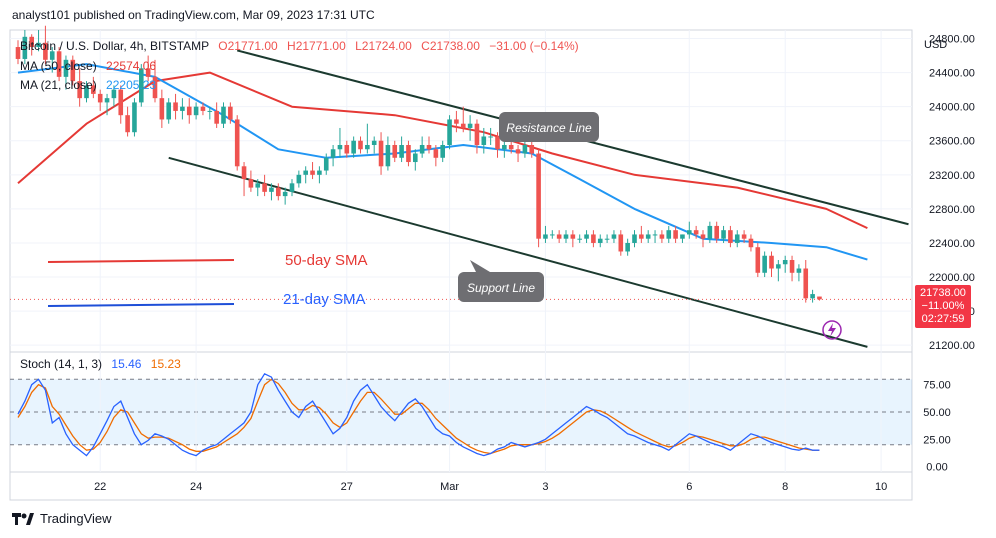  Describe the element at coordinates (943, 319) in the screenshot. I see `bar-countdown: 02:27:59` at that location.